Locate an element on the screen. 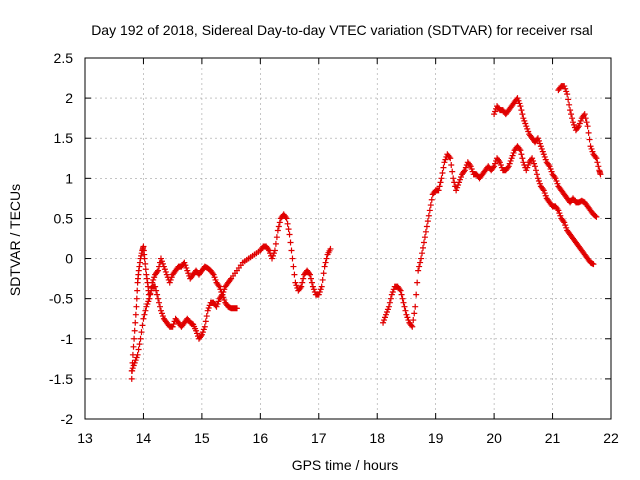  x-tick-label: 15 is located at coordinates (202, 438).